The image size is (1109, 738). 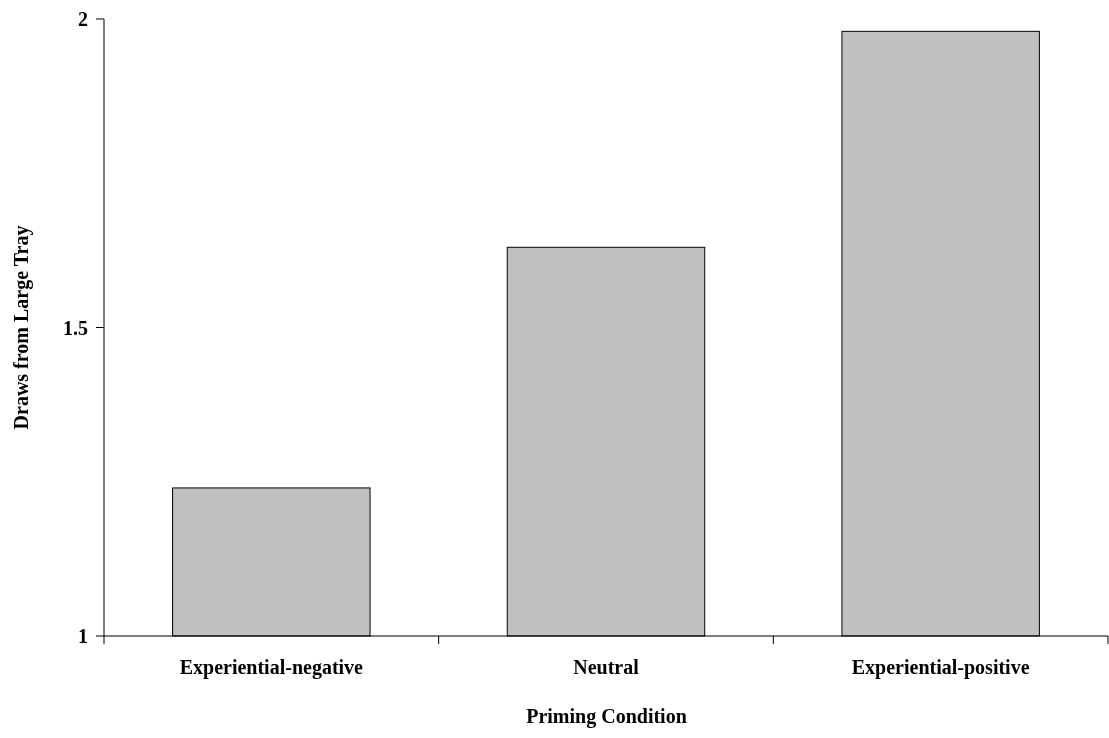 What do you see at coordinates (940, 667) in the screenshot?
I see `x-tick-label: Experiential-positive` at bounding box center [940, 667].